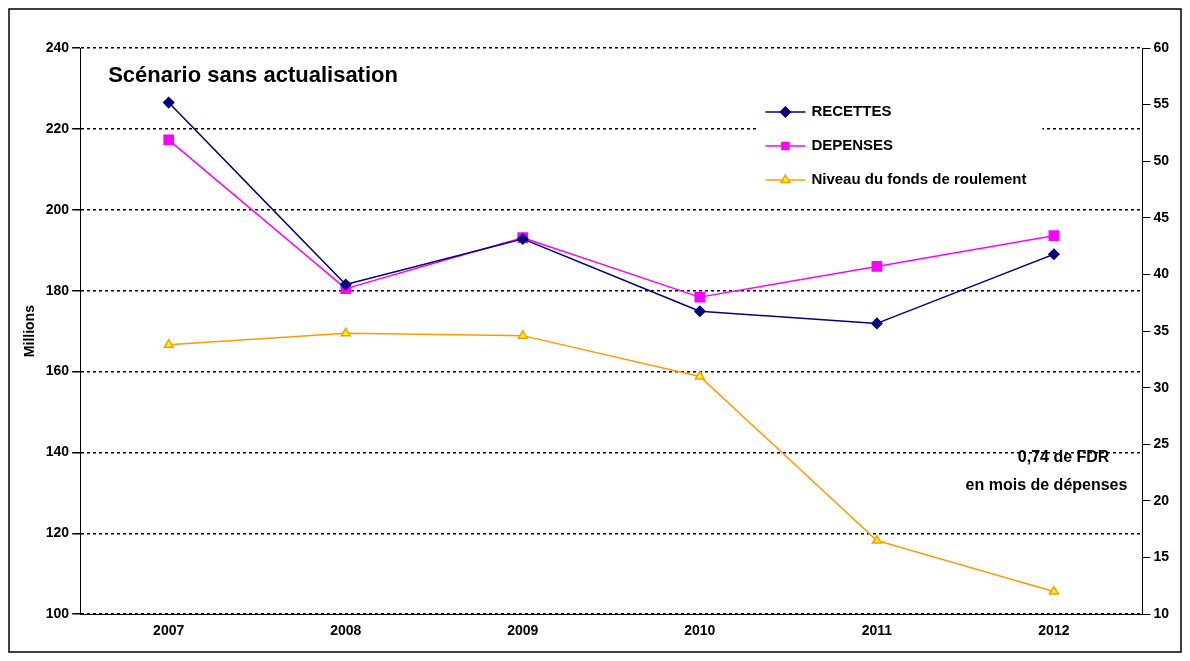 The image size is (1190, 661). I want to click on y2-tick-label: 45, so click(1161, 216).